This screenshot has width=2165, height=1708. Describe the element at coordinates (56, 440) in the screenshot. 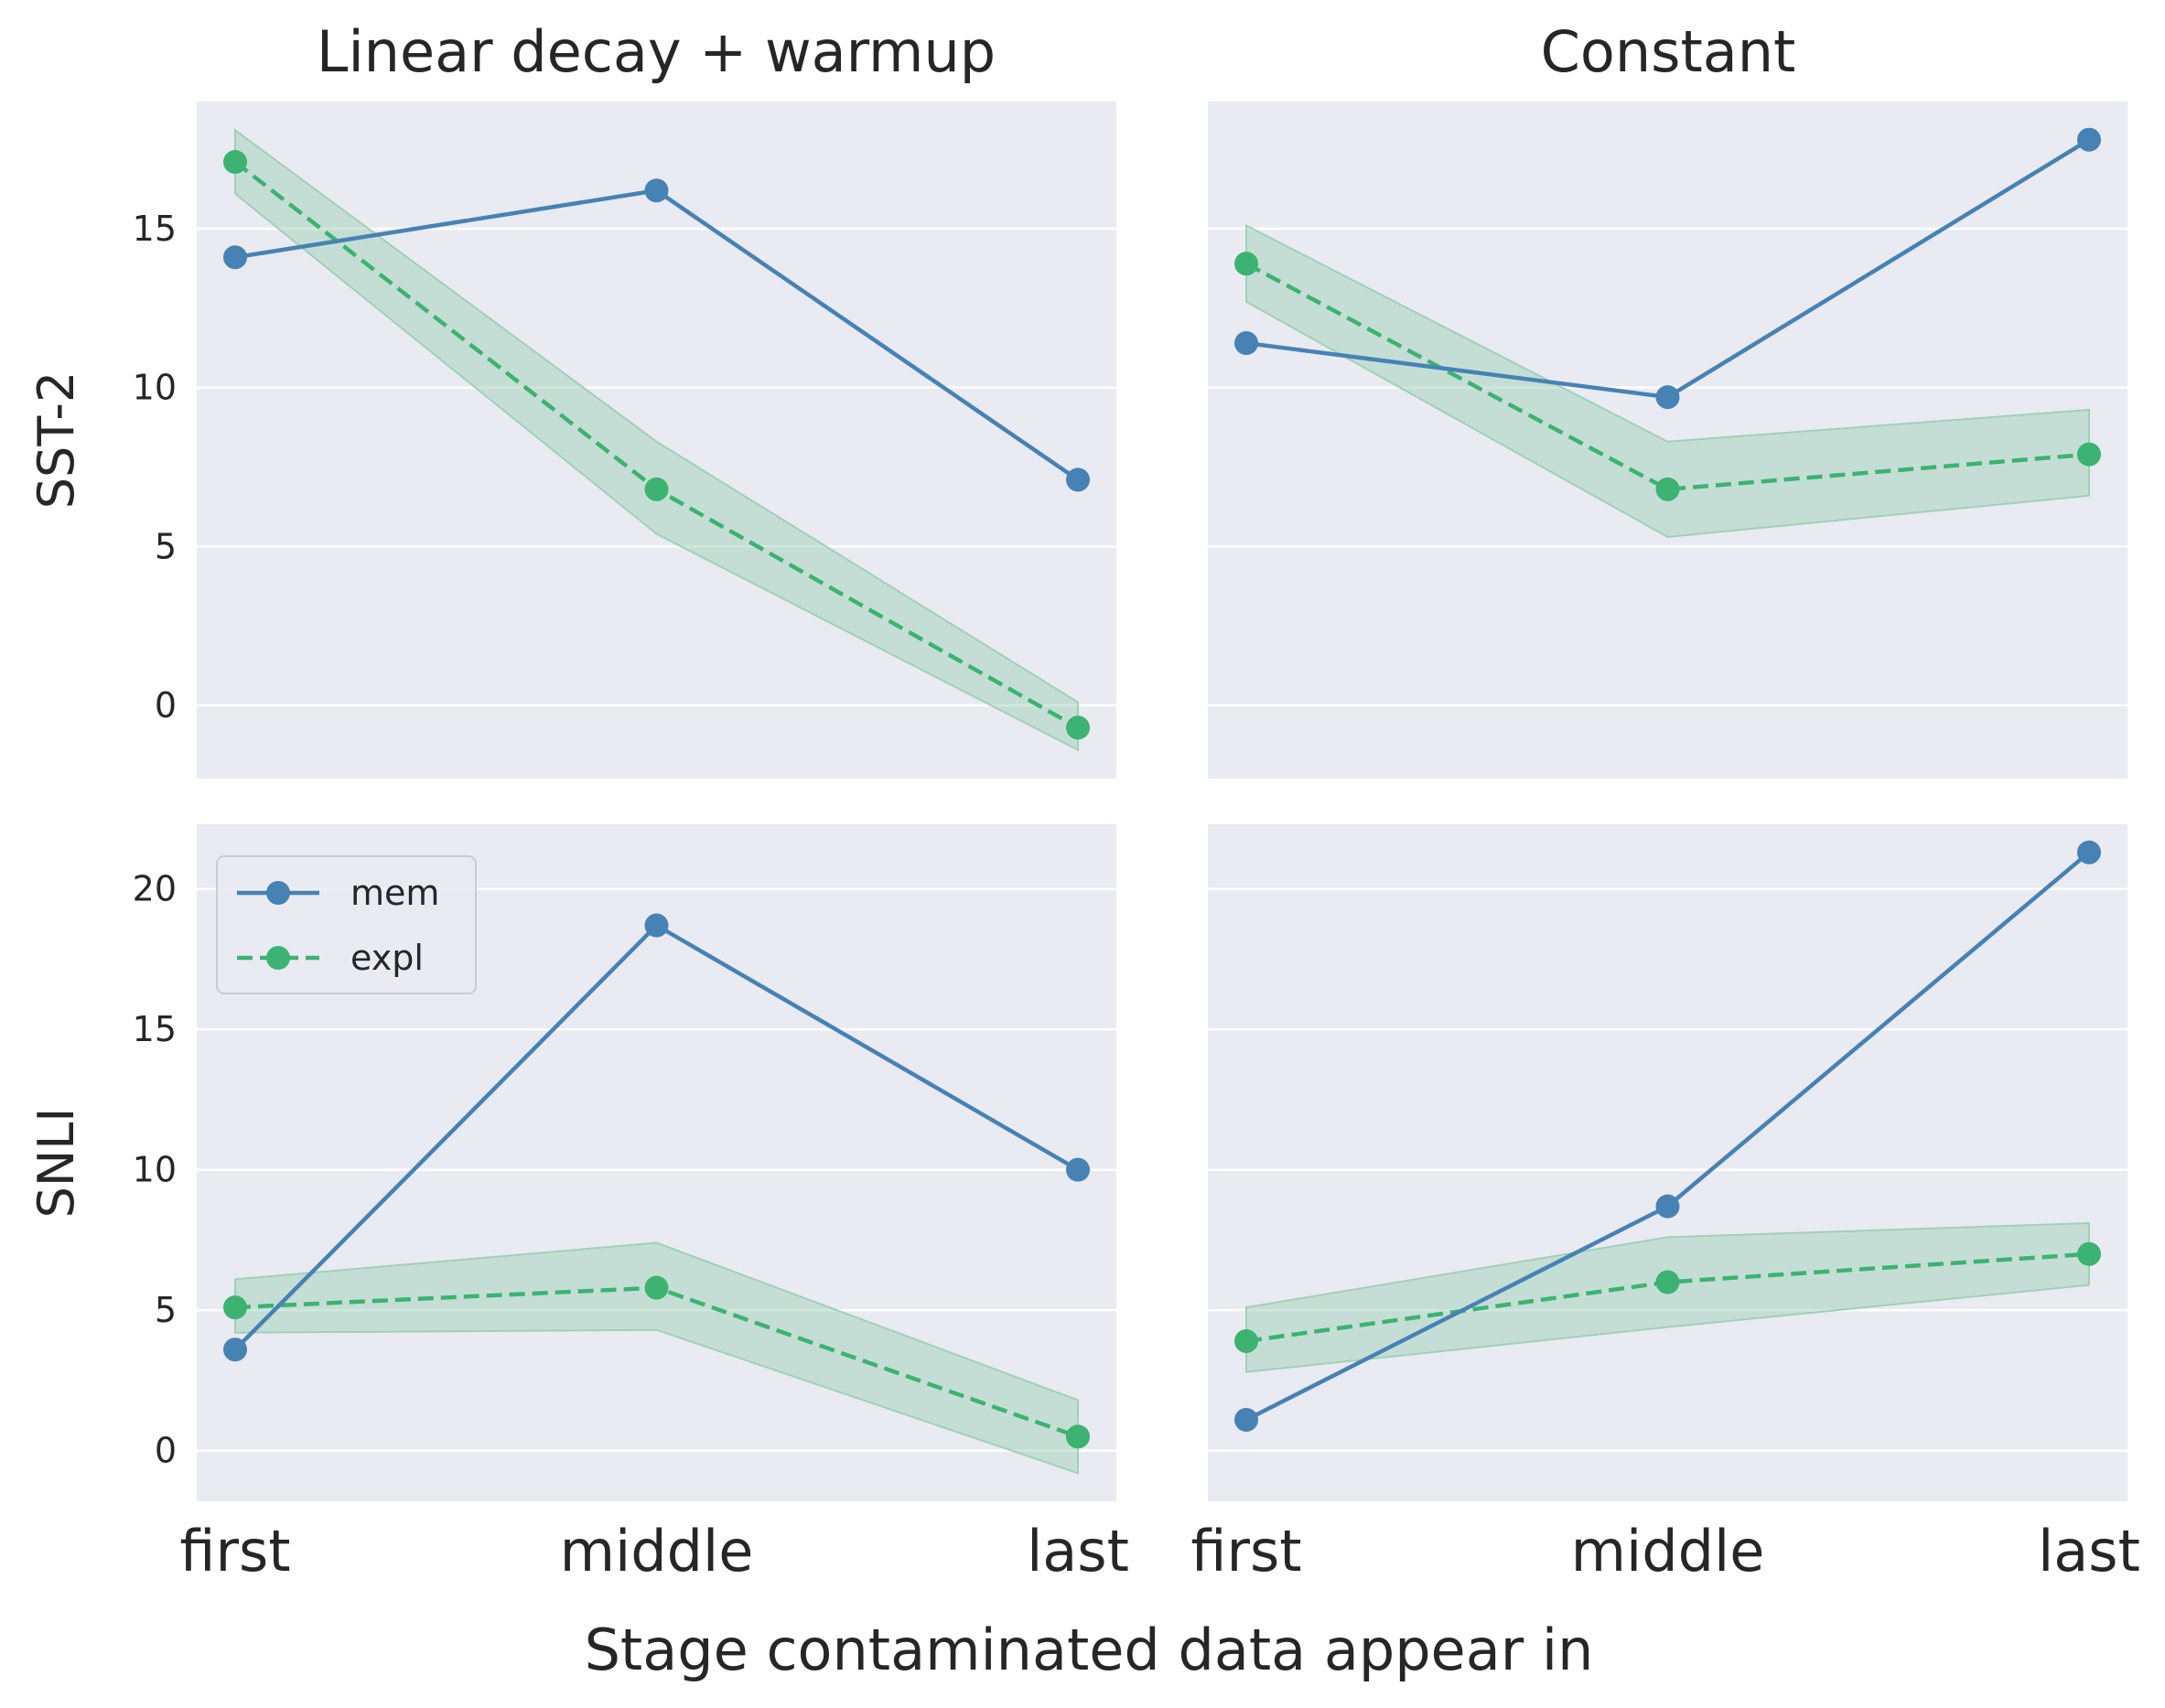

I see `row-label-sst2: SST-2` at that location.